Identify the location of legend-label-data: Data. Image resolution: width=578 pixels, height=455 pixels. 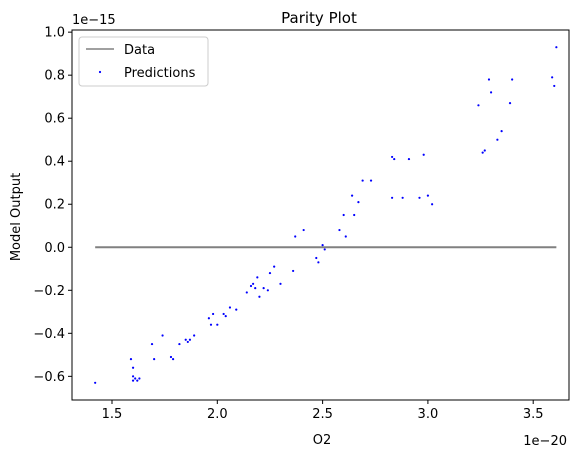
(139, 50).